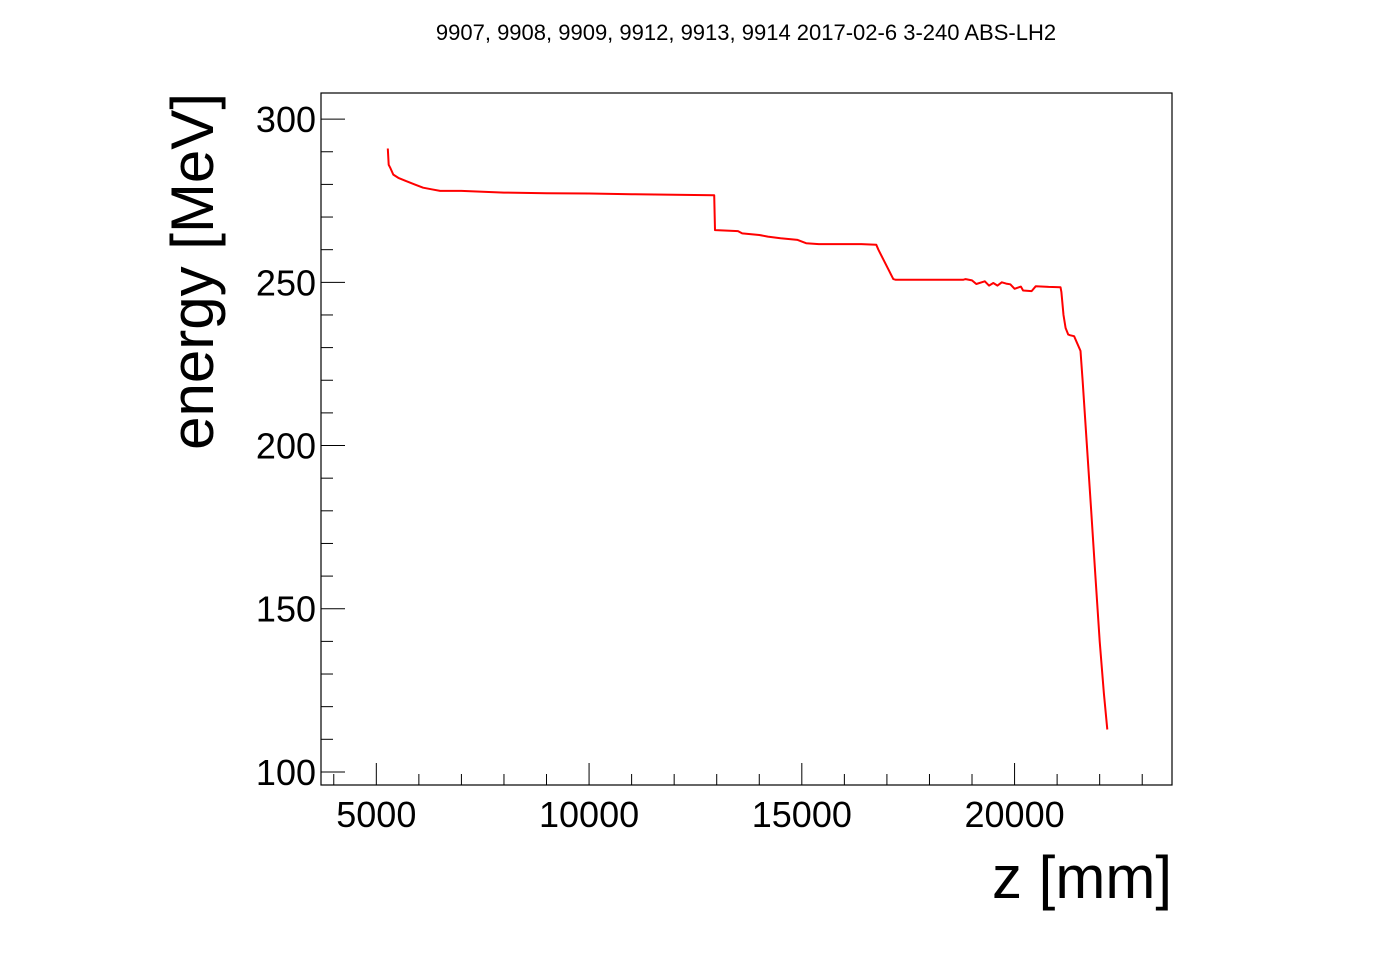 This screenshot has height=972, width=1396. I want to click on x-tick-label: 15000, so click(802, 814).